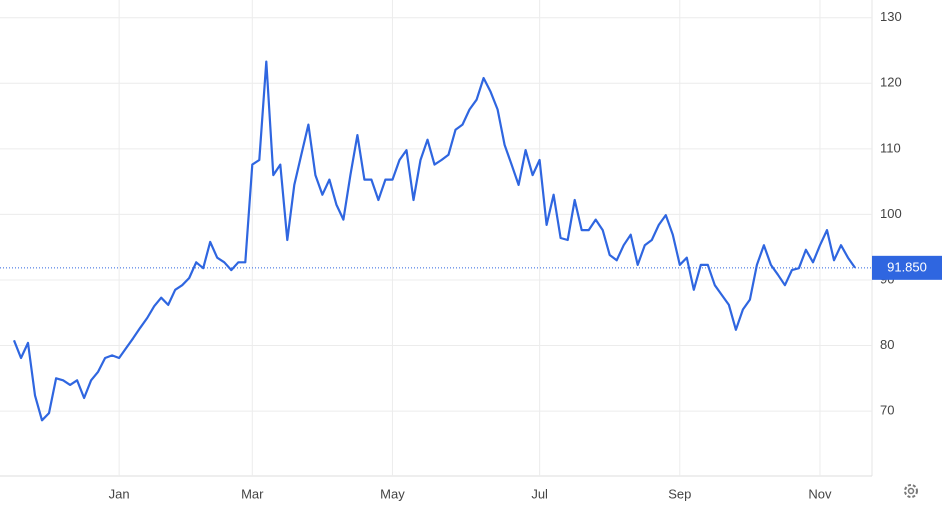 Image resolution: width=942 pixels, height=519 pixels. I want to click on last-price-label: 91.850, so click(907, 266).